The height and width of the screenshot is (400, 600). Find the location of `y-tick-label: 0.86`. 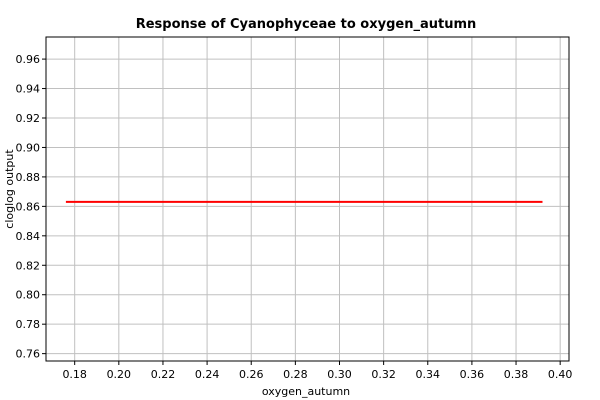

y-tick-label: 0.86 is located at coordinates (28, 206).